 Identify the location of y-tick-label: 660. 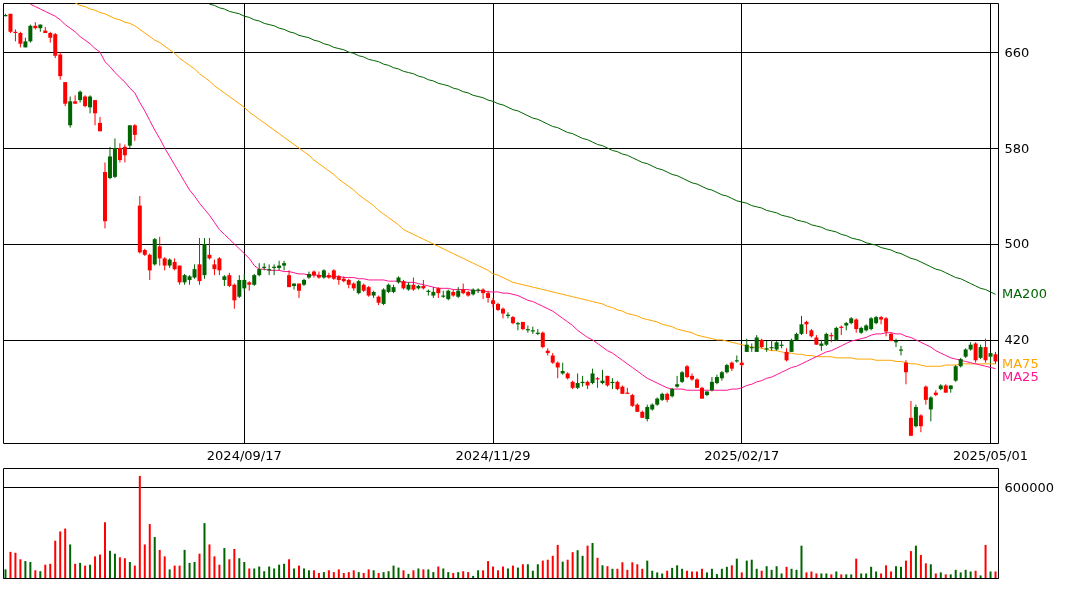
(1017, 52).